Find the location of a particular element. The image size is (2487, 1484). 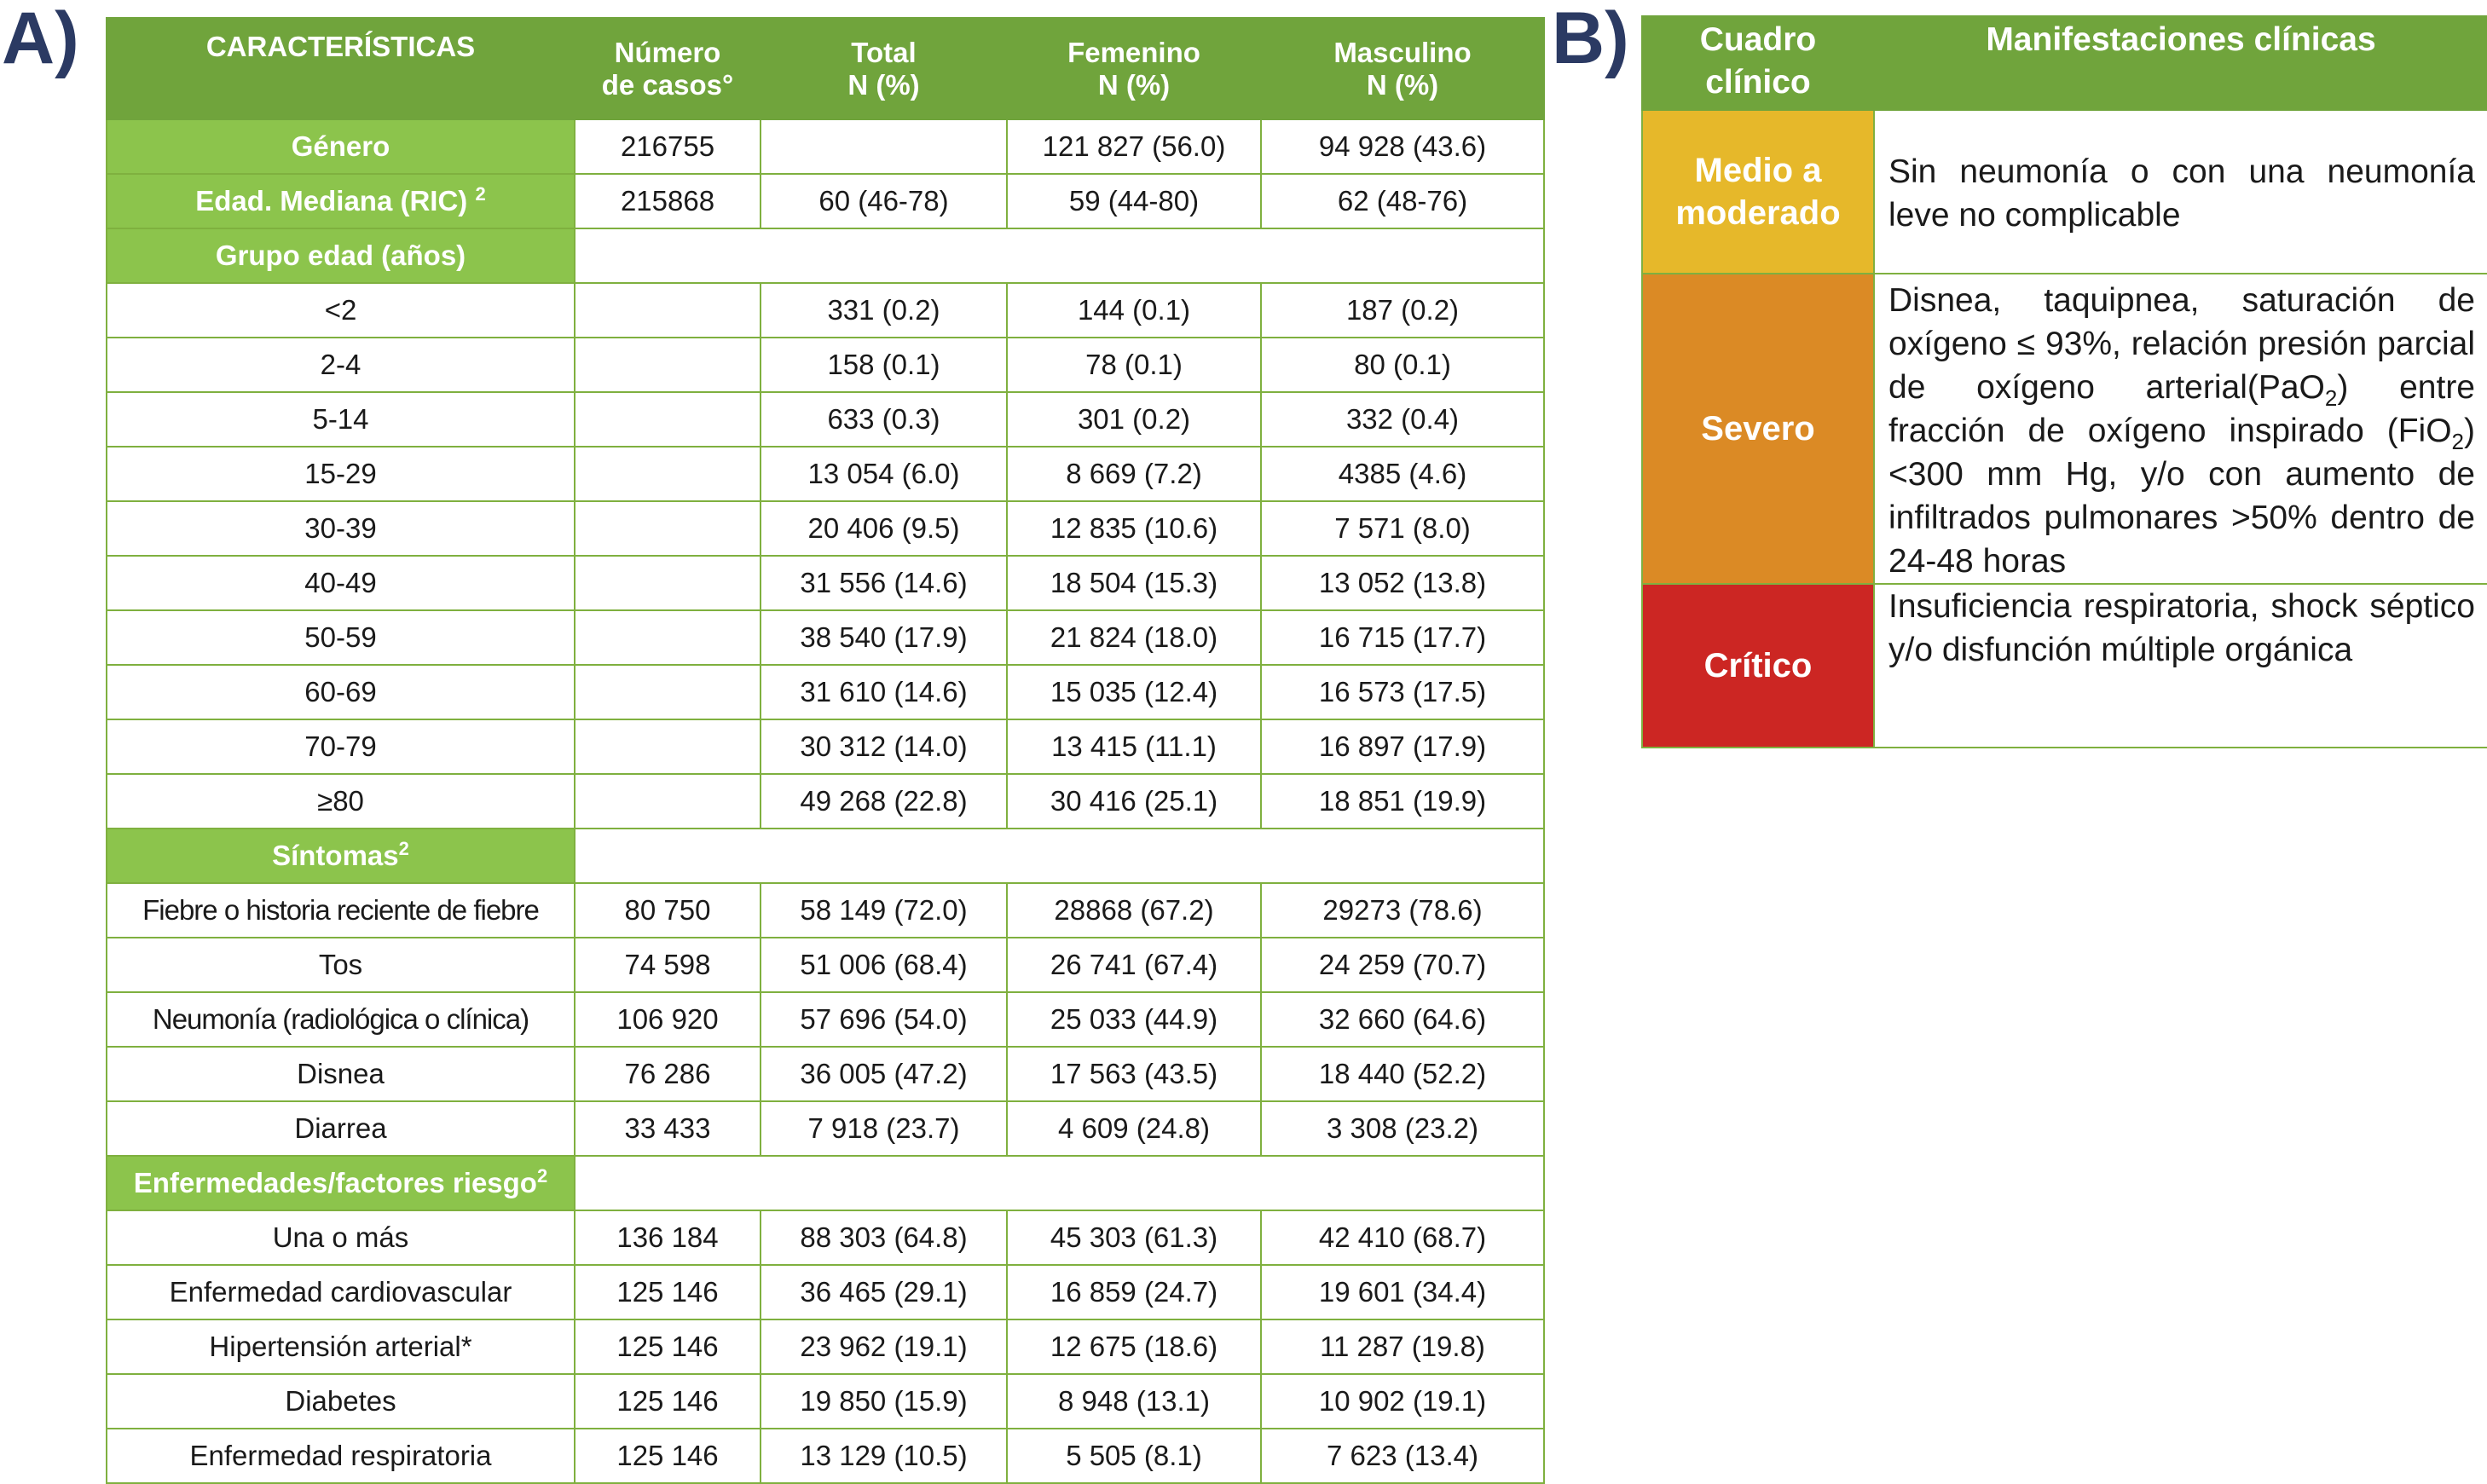

header-female: Femenino N (%) is located at coordinates (1134, 68).